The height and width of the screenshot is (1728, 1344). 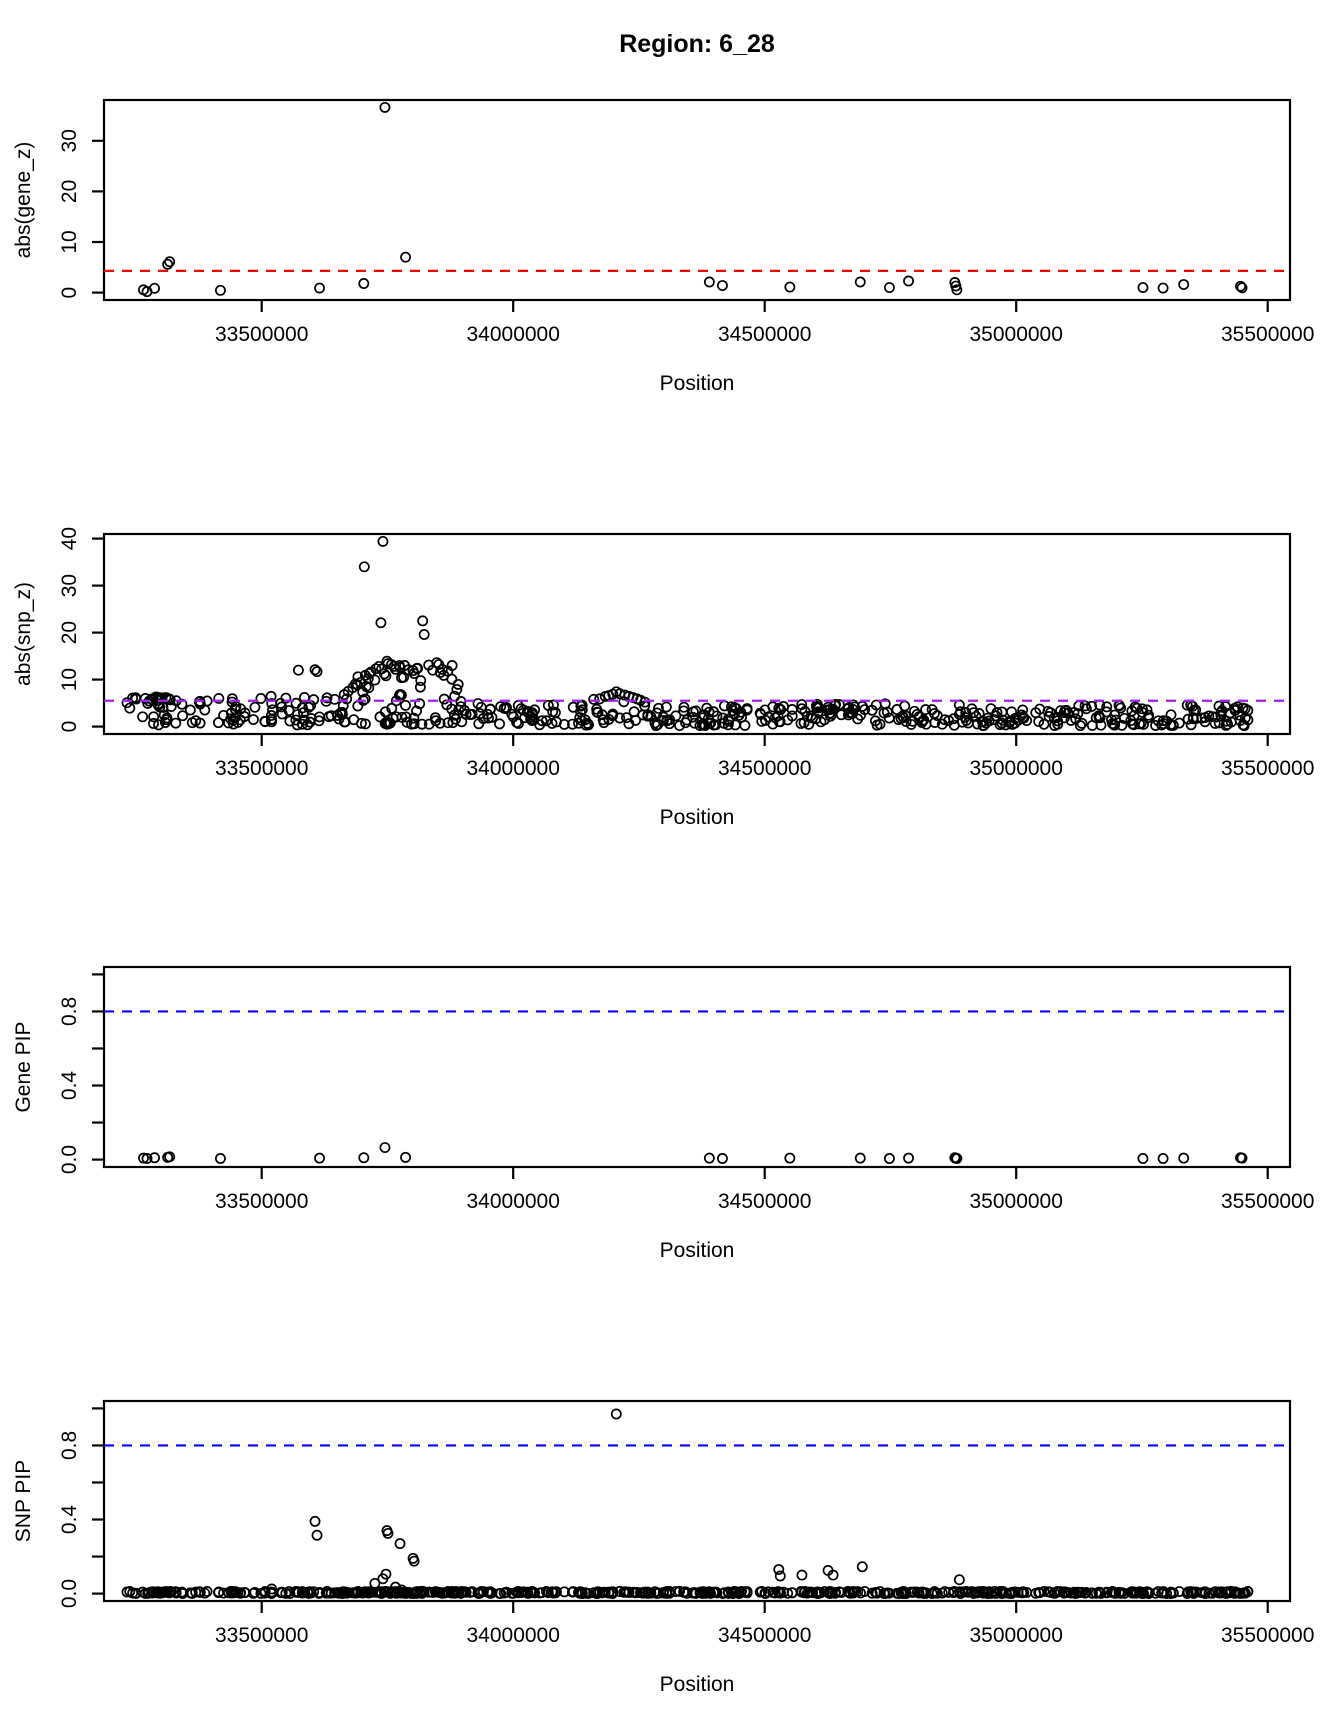 I want to click on y-axis-title: SNP PIP, so click(x=23, y=1501).